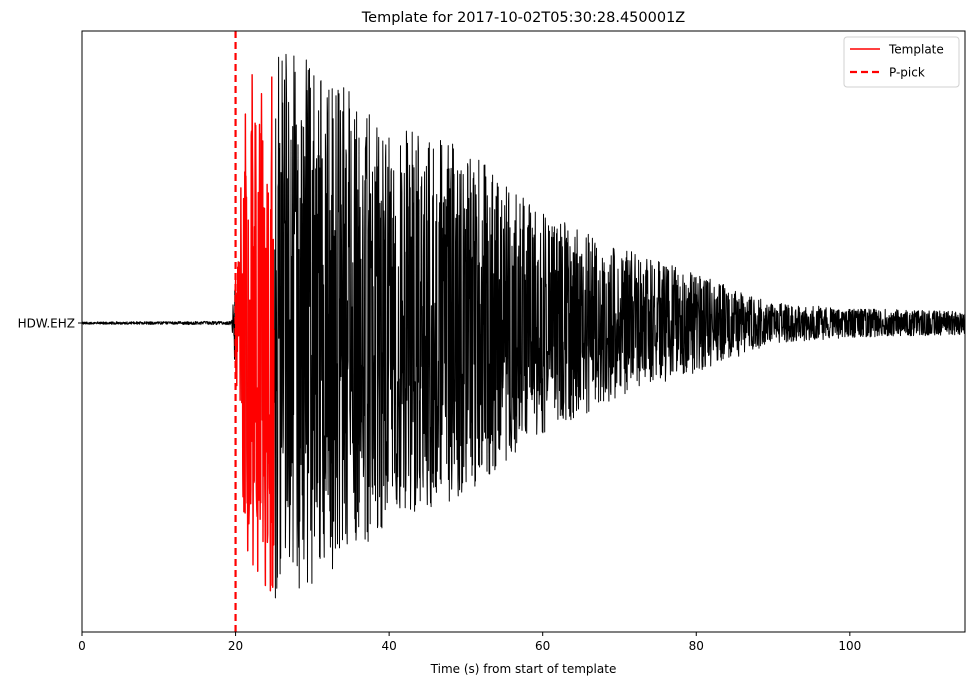 The width and height of the screenshot is (974, 692). Describe the element at coordinates (916, 50) in the screenshot. I see `legend-template-label: Template` at that location.